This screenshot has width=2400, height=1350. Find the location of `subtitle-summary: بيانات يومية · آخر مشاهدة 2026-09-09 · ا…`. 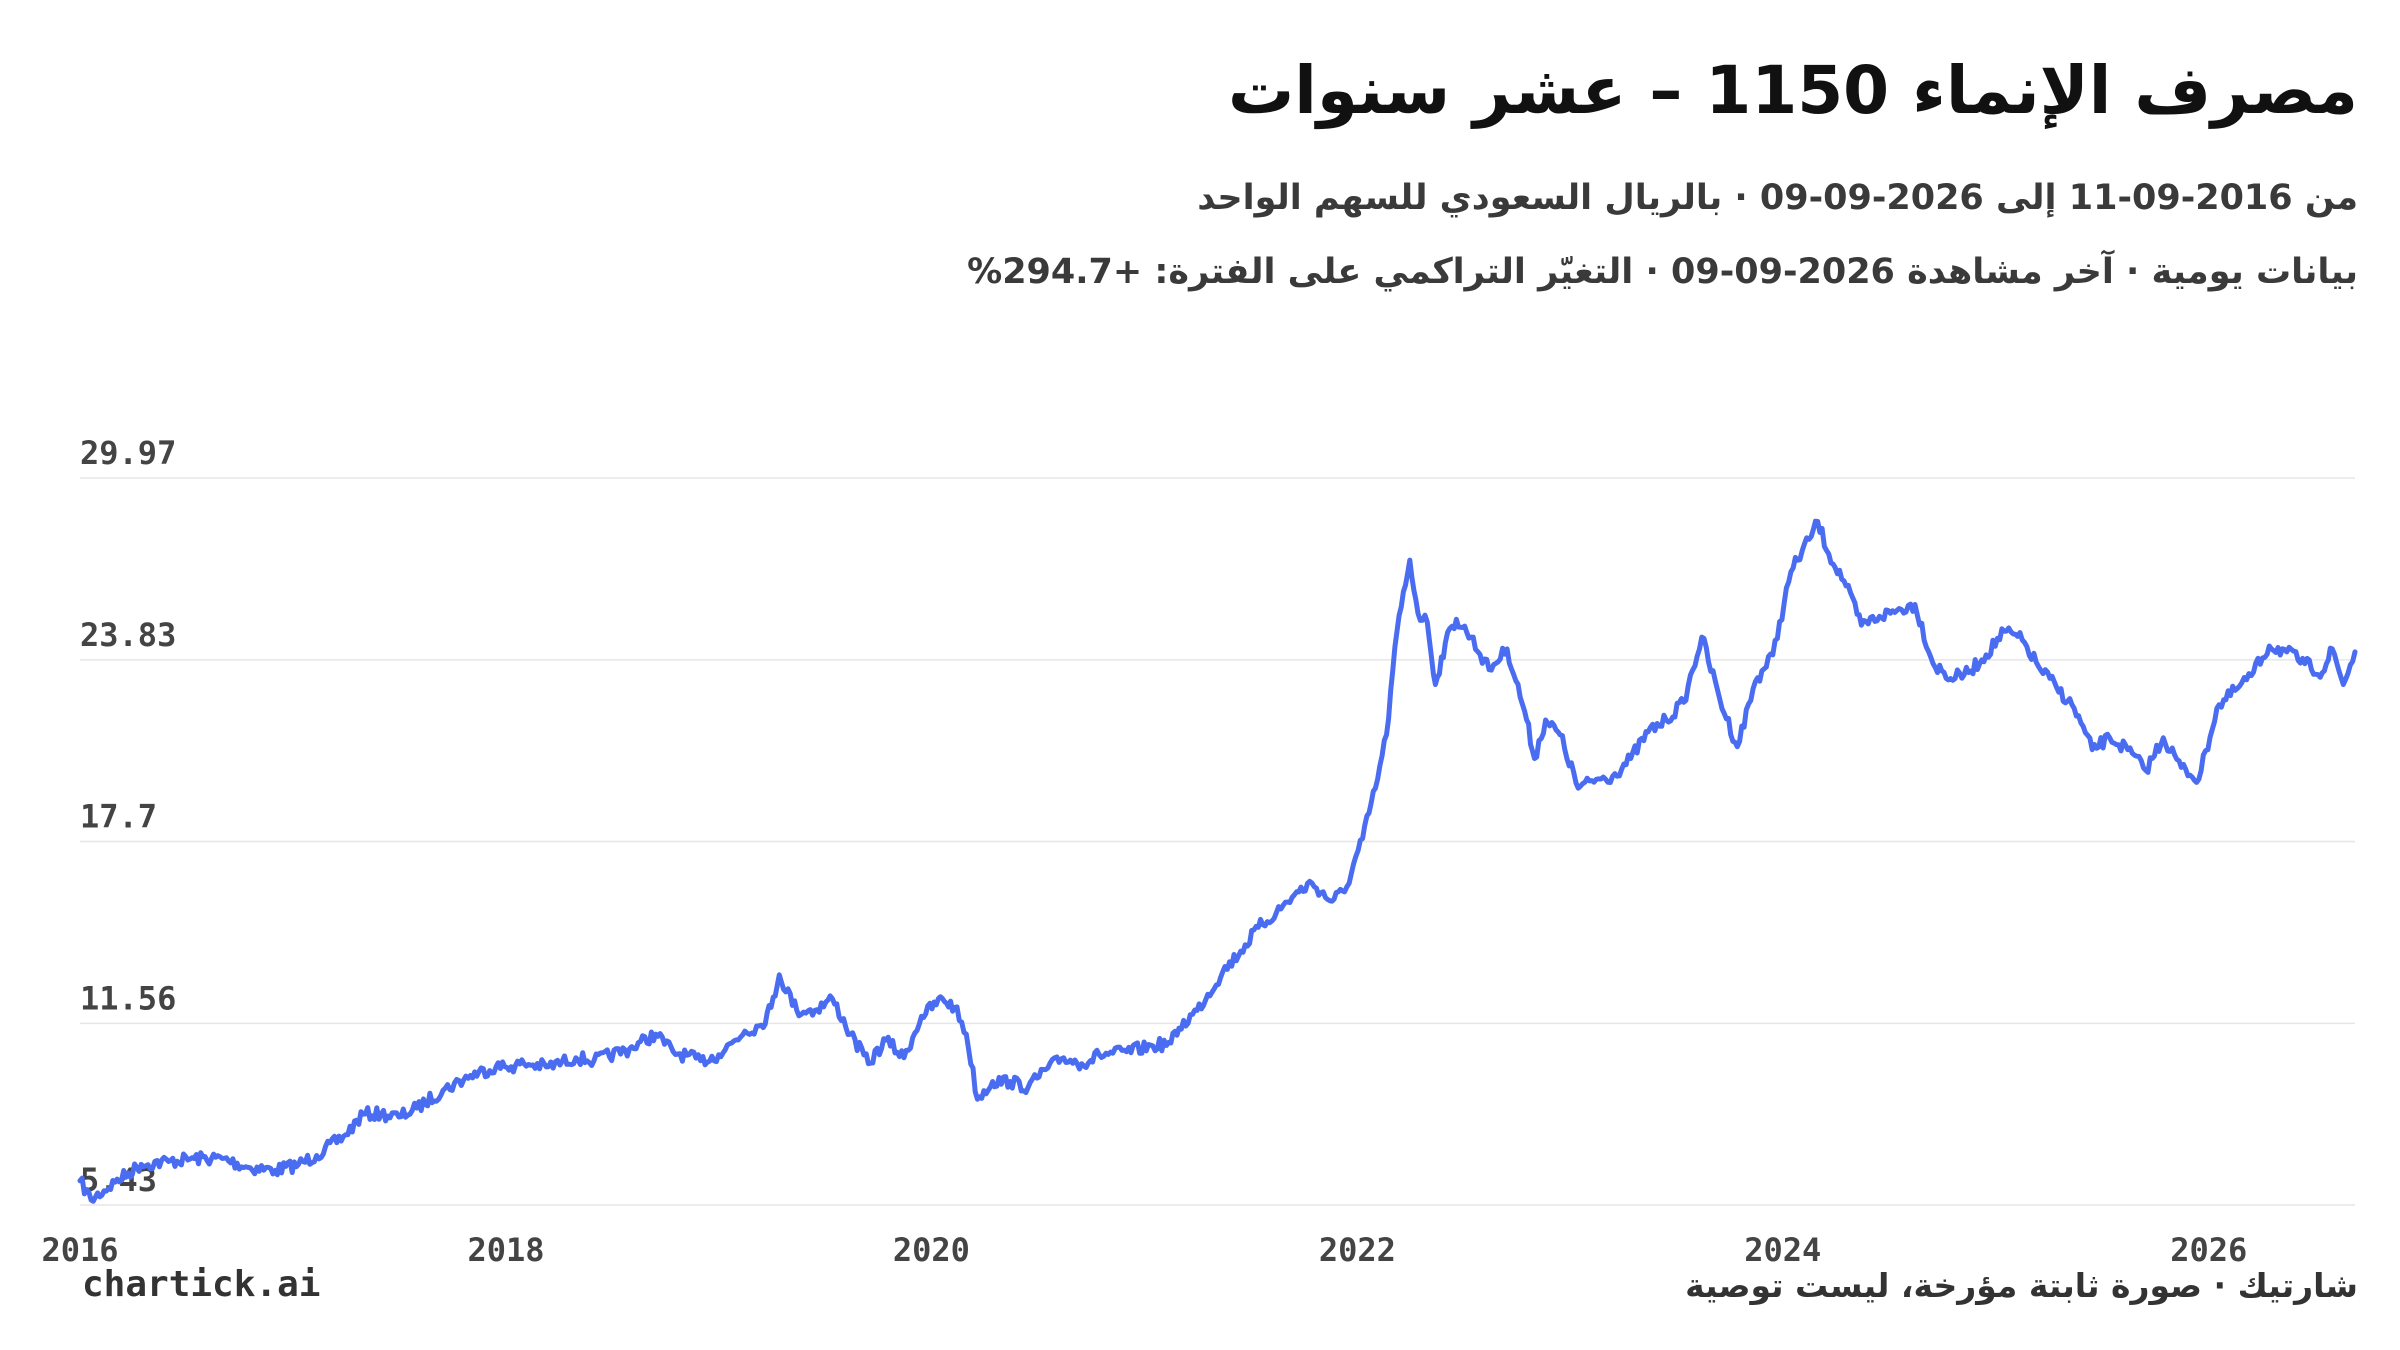

subtitle-summary: بيانات يومية · آخر مشاهدة 2026-09-09 · ا… is located at coordinates (1662, 272).